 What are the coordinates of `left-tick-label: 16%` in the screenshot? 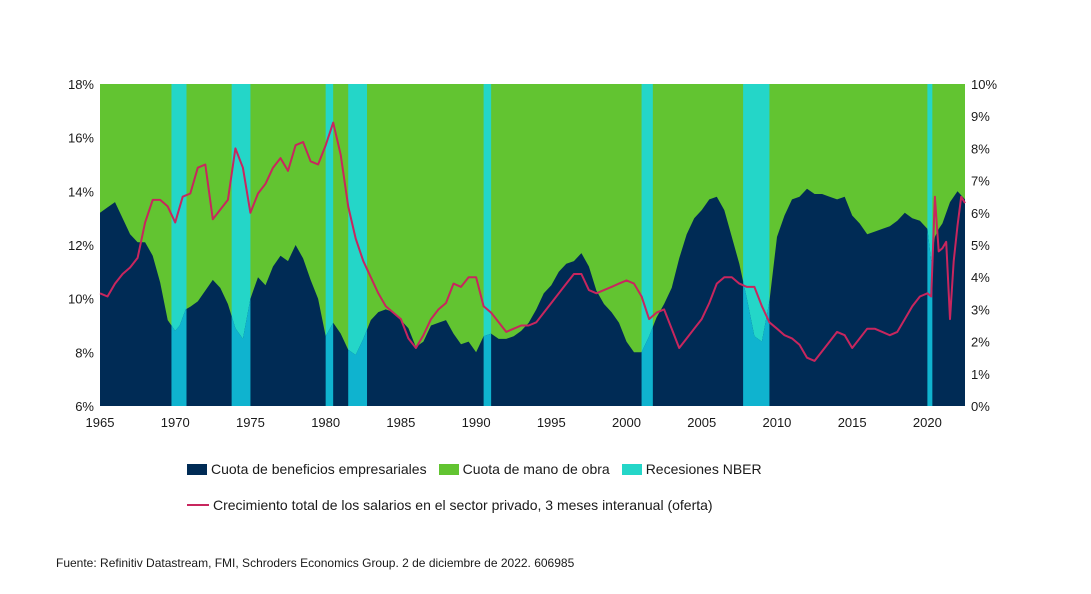 It's located at (81, 138).